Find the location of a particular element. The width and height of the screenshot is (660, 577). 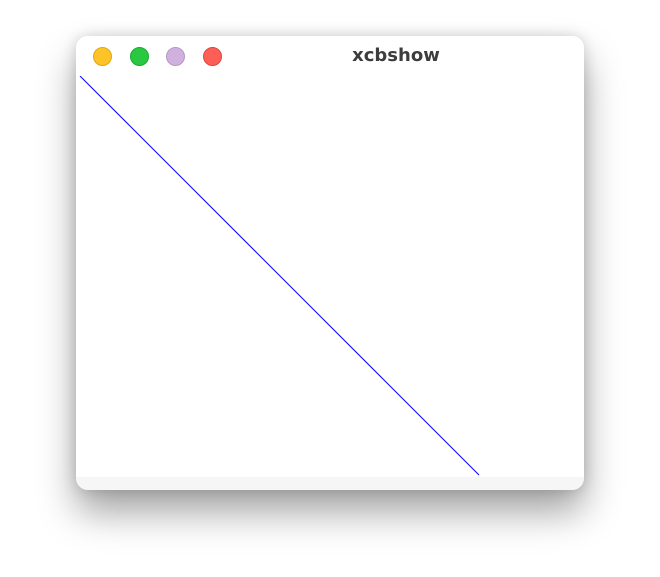

status-bar is located at coordinates (330, 483).